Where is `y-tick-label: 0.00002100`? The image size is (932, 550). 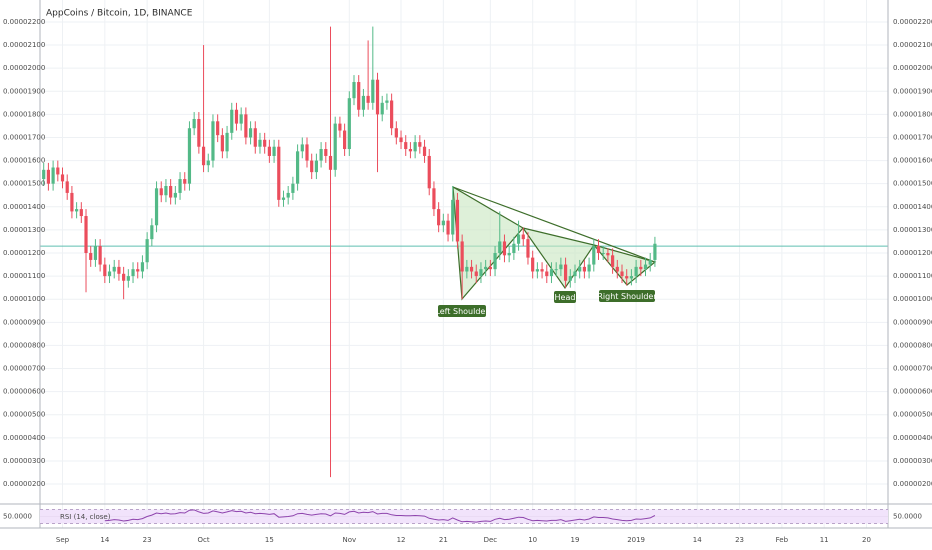 y-tick-label: 0.00002100 is located at coordinates (912, 45).